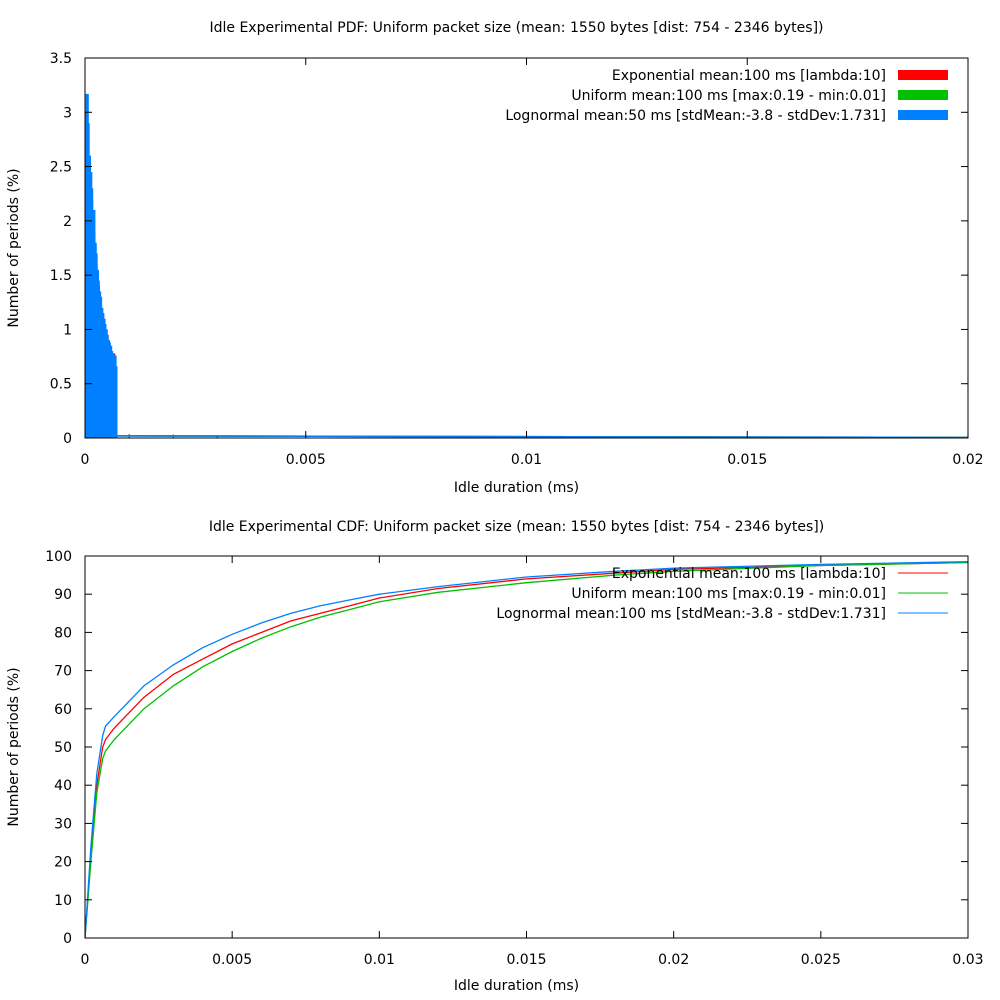 This screenshot has height=1000, width=1000. Describe the element at coordinates (63, 863) in the screenshot. I see `y-tick-label: 20` at that location.